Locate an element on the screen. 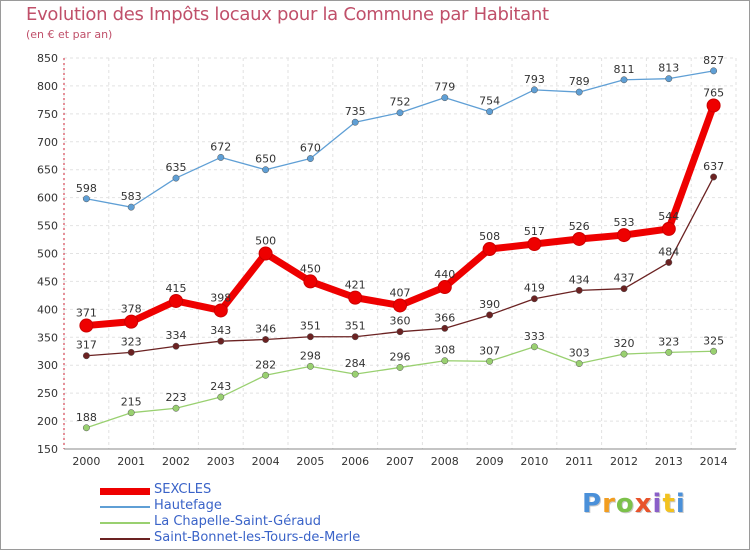  data-label: 371 is located at coordinates (86, 313).